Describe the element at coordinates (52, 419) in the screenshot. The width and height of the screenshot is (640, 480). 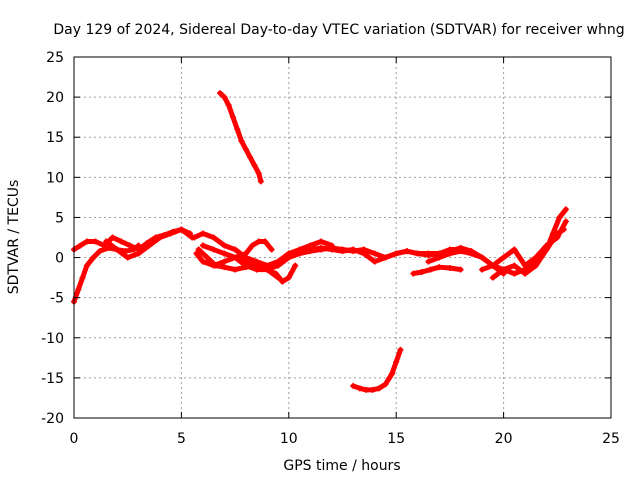
I see `y-tick-label: -20` at that location.